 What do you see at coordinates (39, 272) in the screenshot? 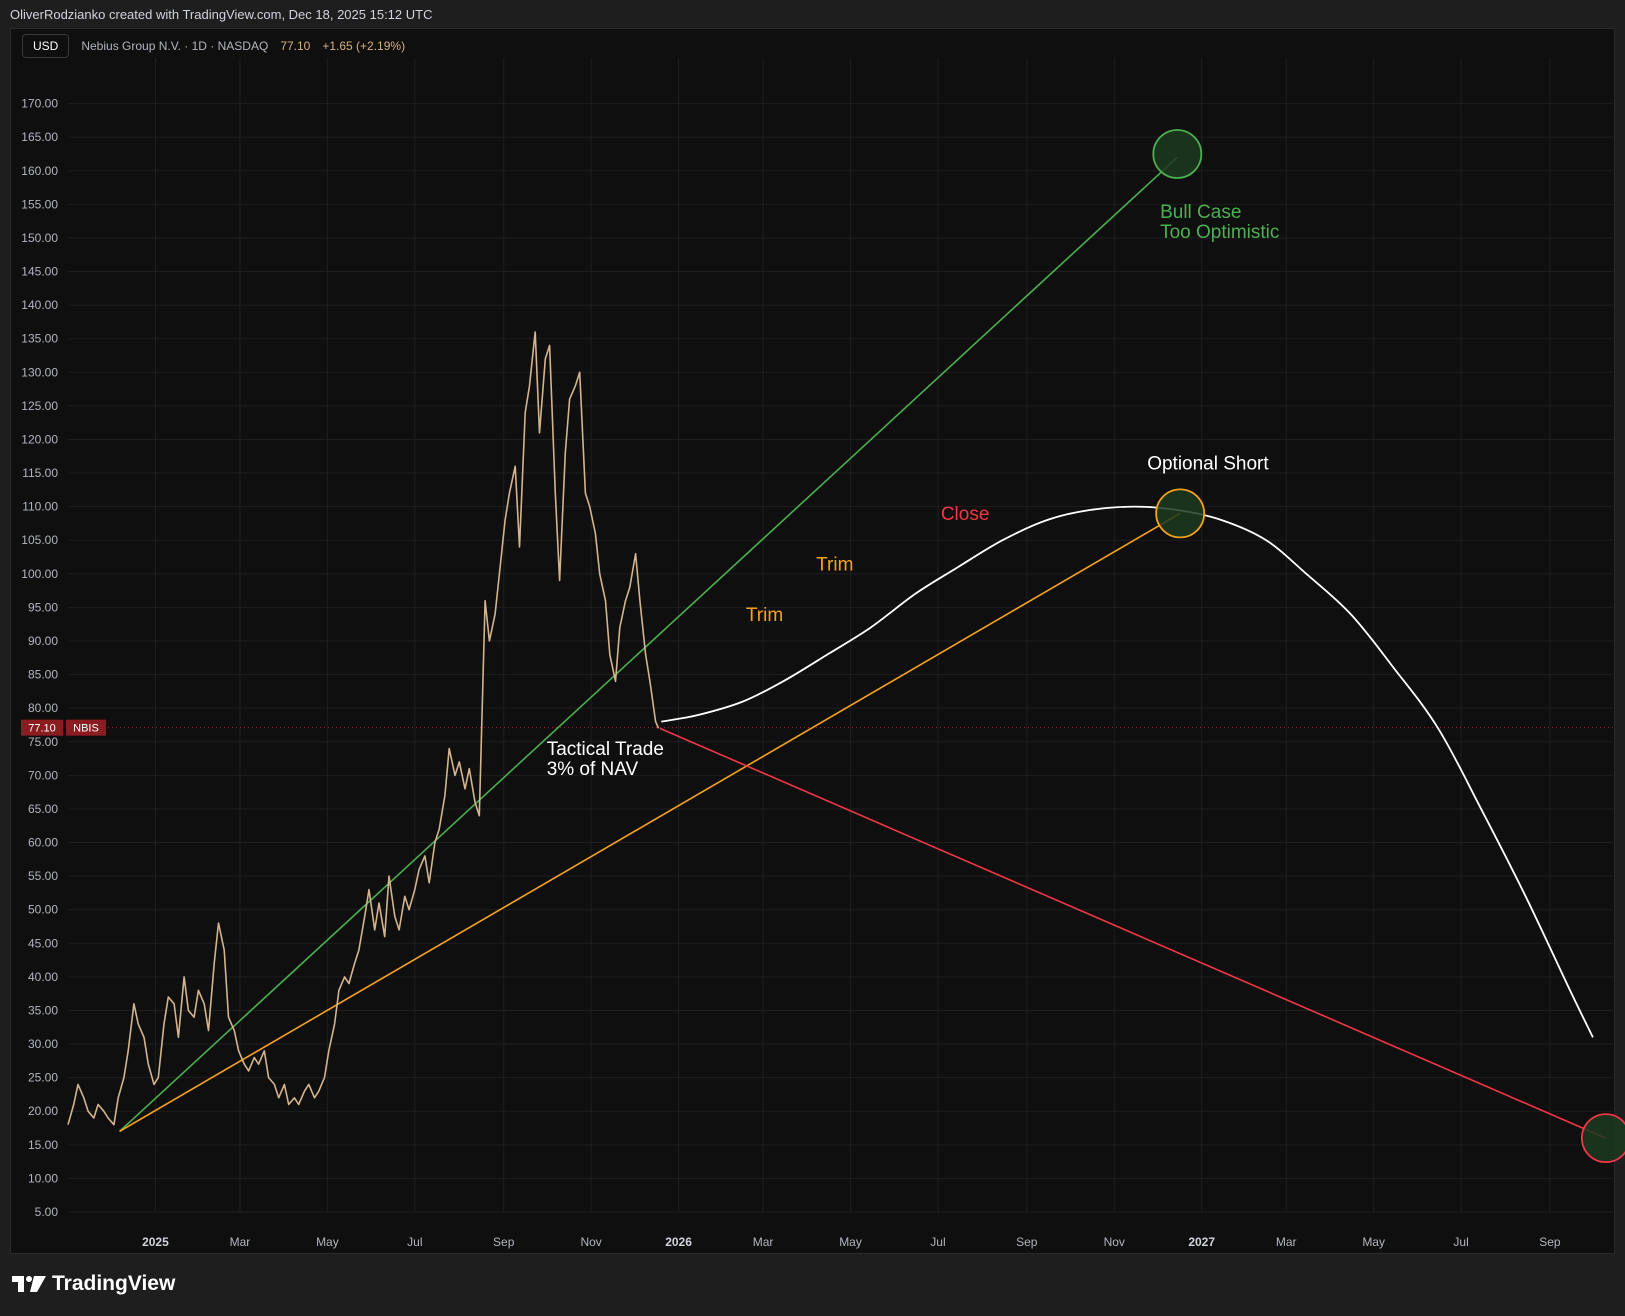
I see `y-tick-label: 145.00` at bounding box center [39, 272].